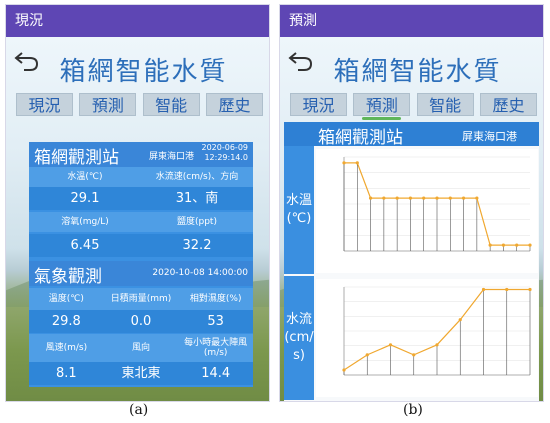 This screenshot has width=550, height=423. What do you see at coordinates (411, 21) in the screenshot?
I see `window-title: 預測` at bounding box center [411, 21].